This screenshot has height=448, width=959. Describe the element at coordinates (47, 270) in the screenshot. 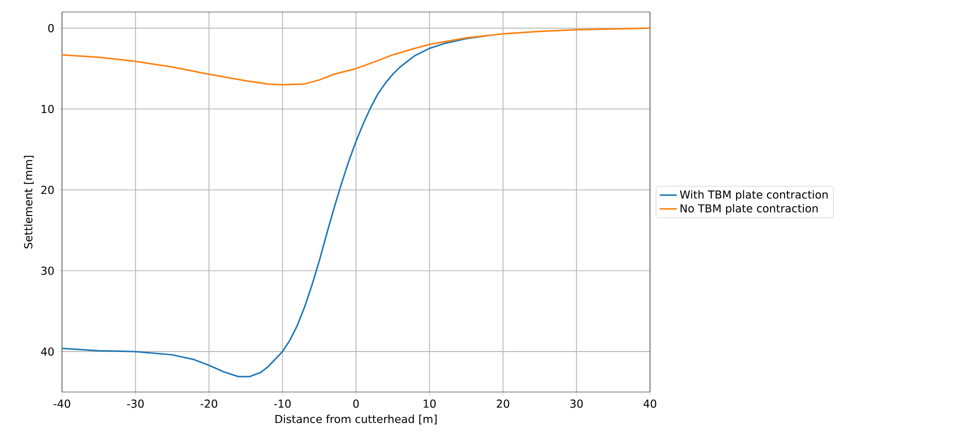

I see `y-tick-label: 30` at that location.